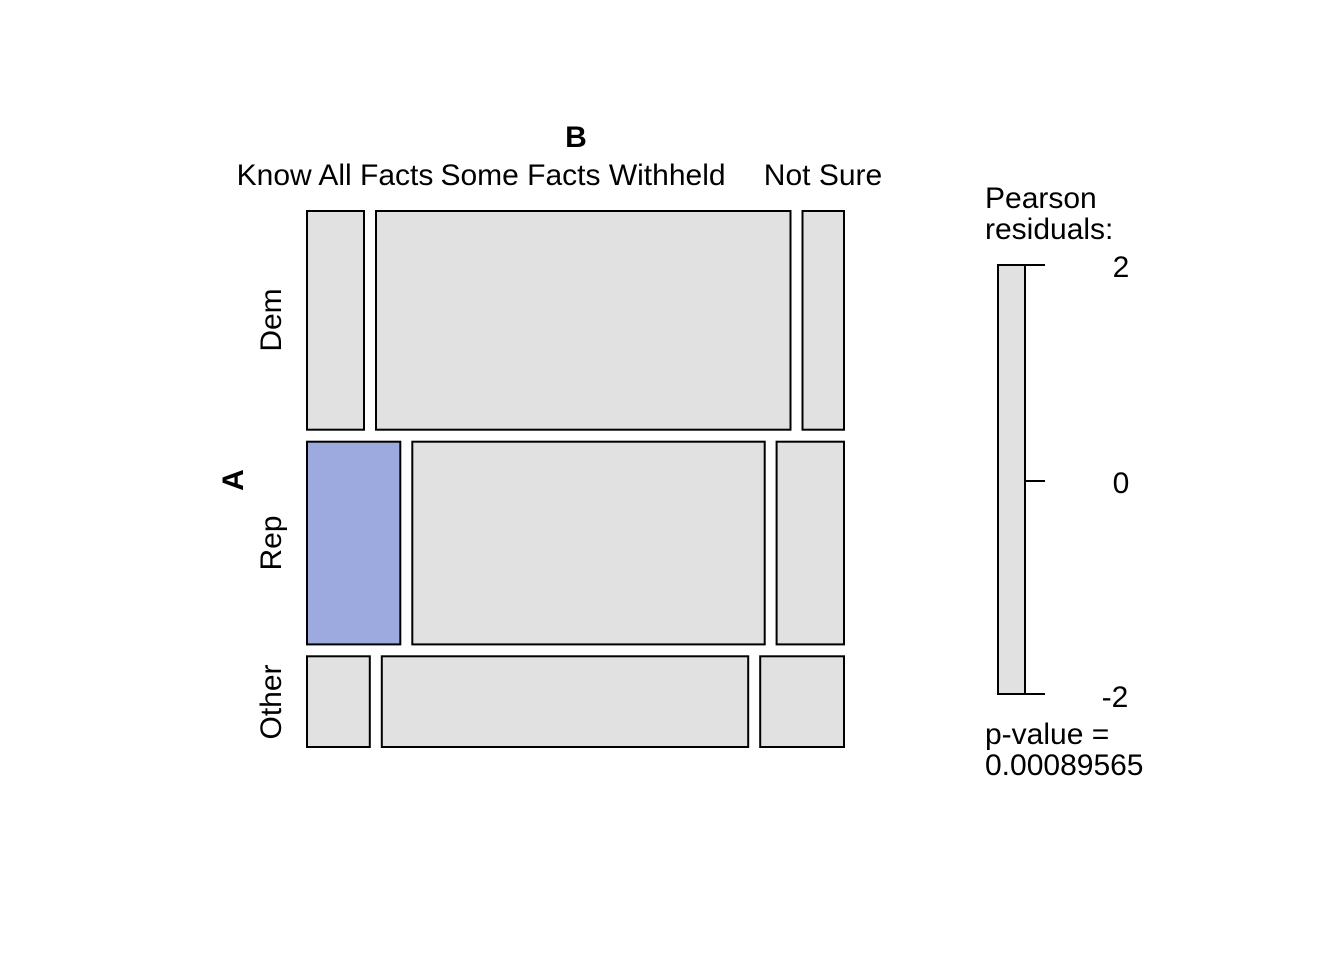 This screenshot has height=960, width=1344. I want to click on pvalue-value: 0.00089565, so click(1064, 765).